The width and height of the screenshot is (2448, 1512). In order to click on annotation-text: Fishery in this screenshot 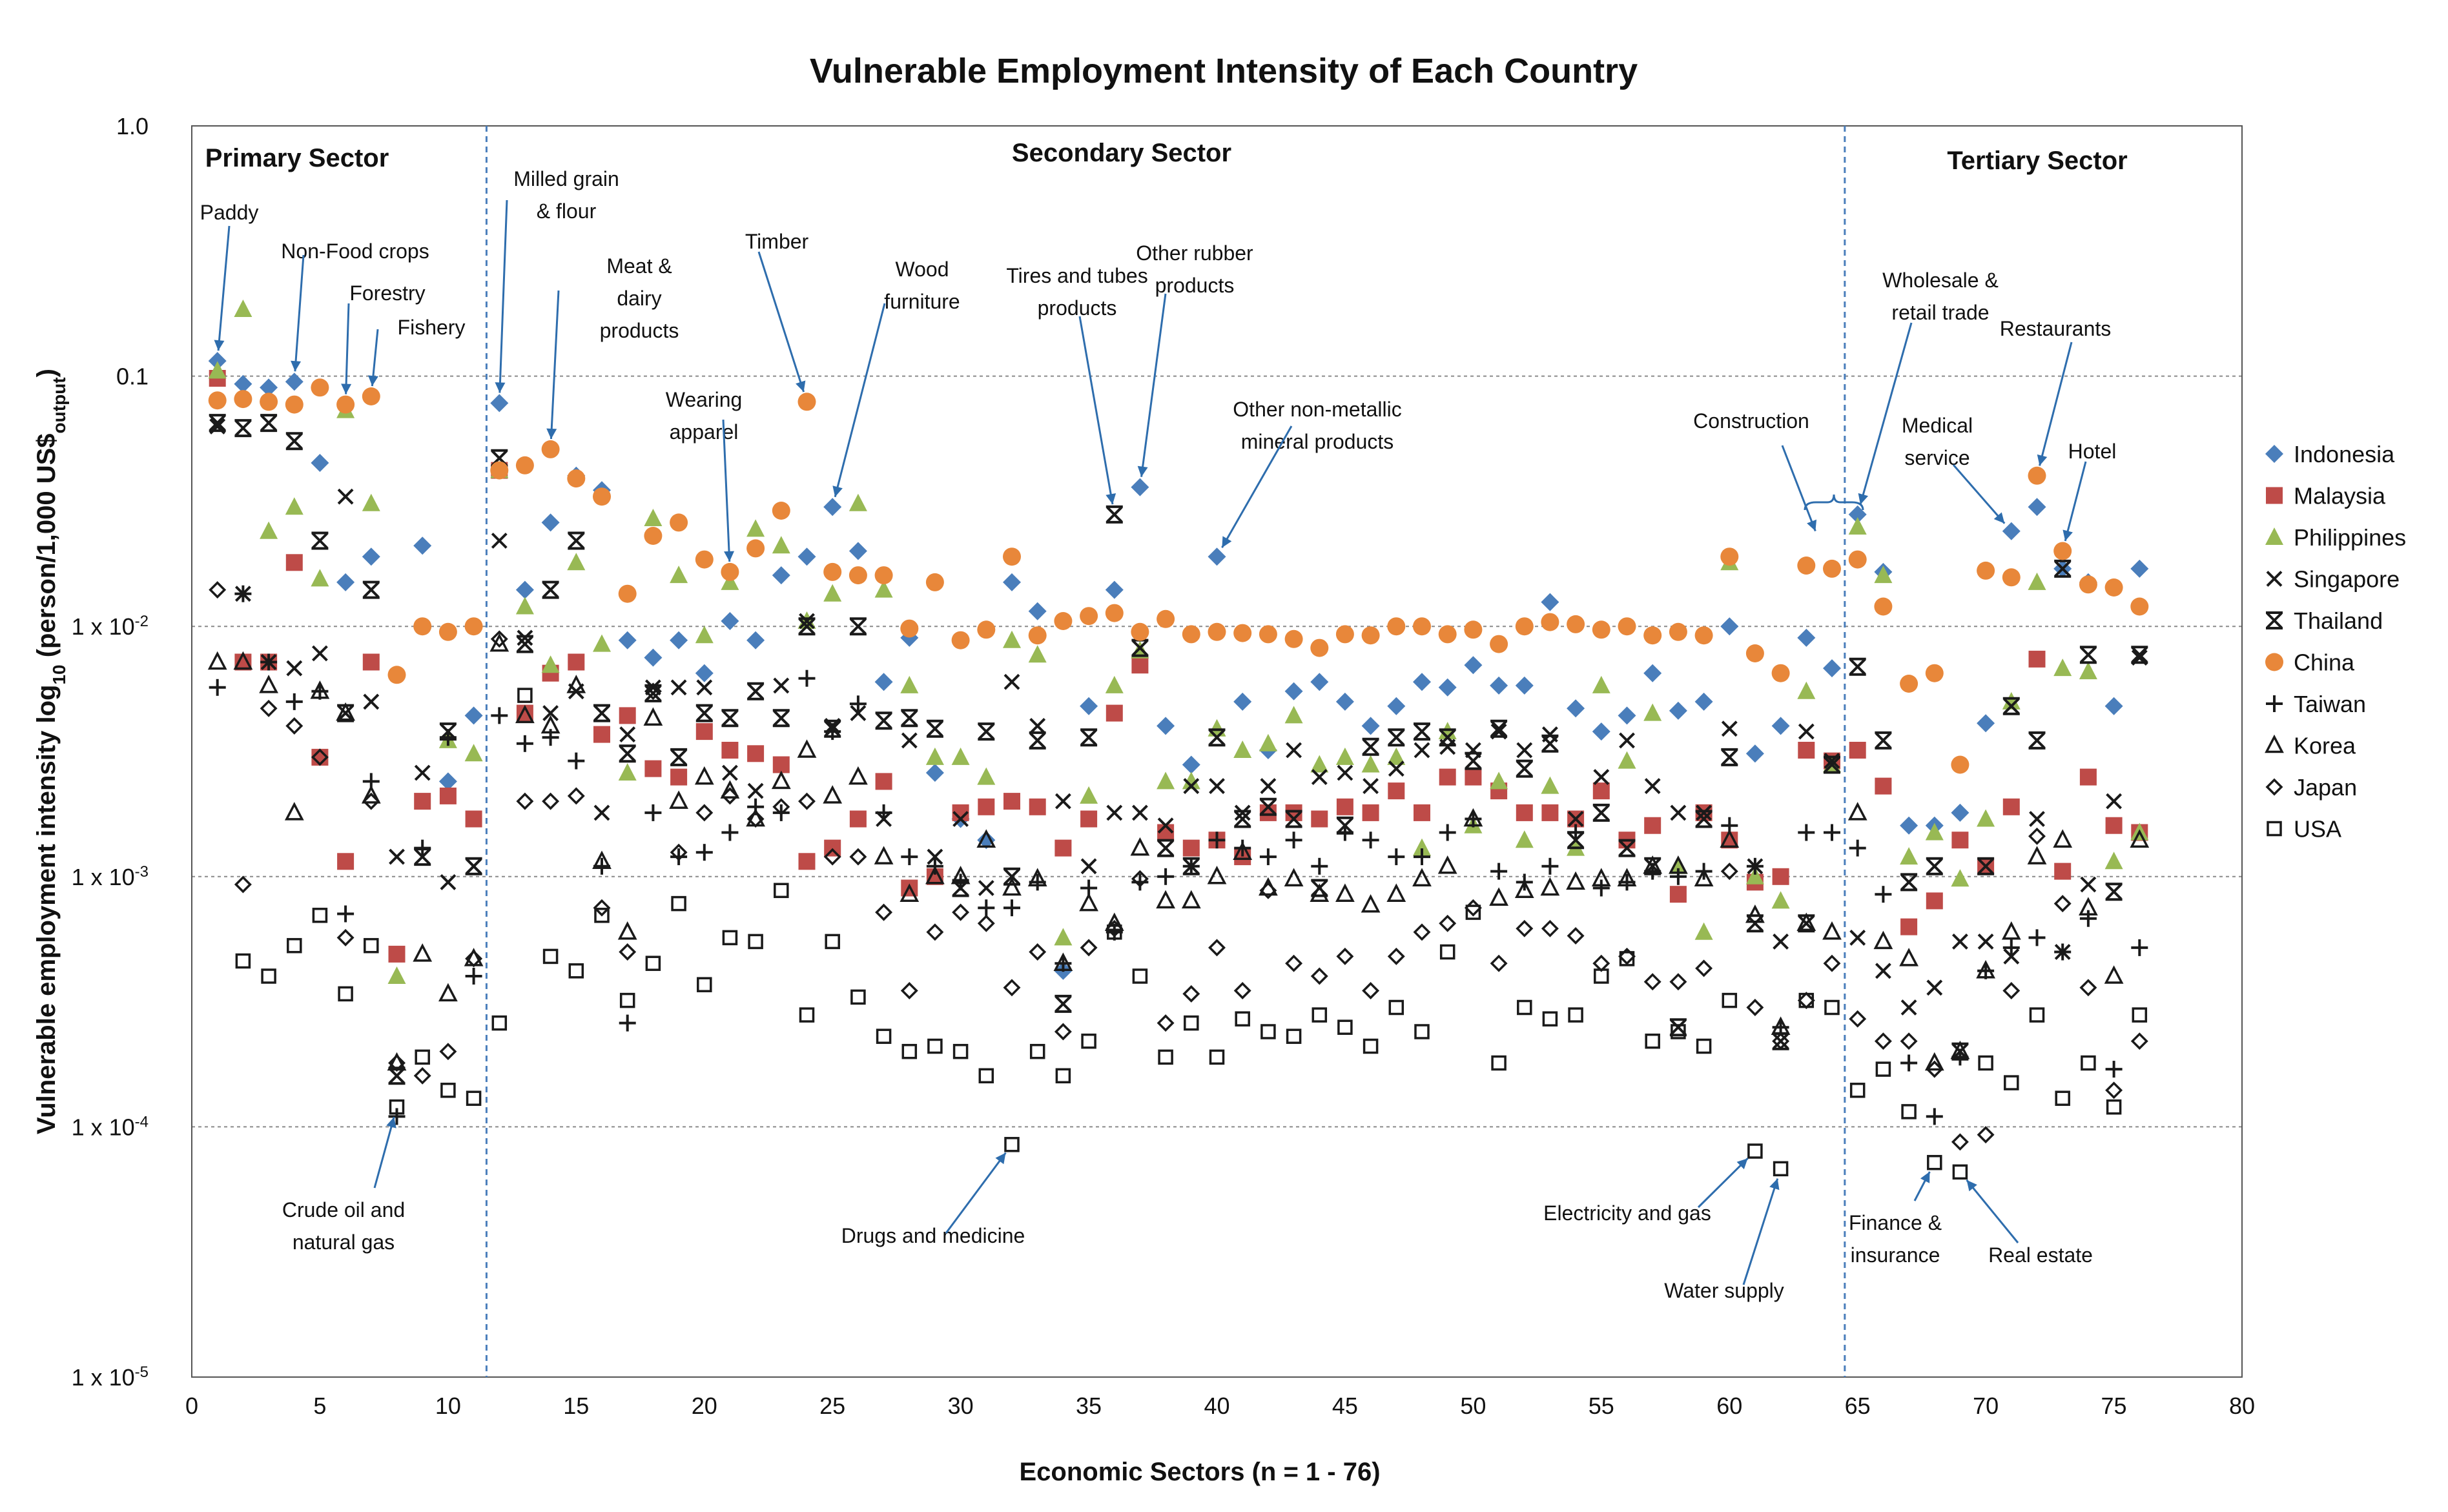, I will do `click(432, 327)`.